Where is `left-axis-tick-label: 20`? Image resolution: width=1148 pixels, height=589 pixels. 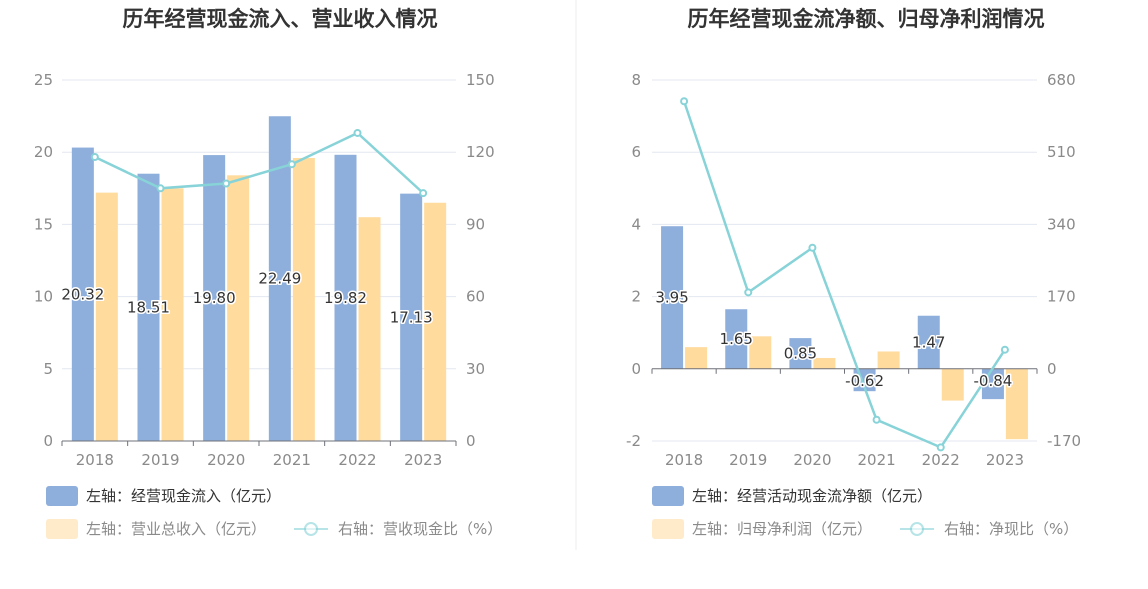 left-axis-tick-label: 20 is located at coordinates (43, 152).